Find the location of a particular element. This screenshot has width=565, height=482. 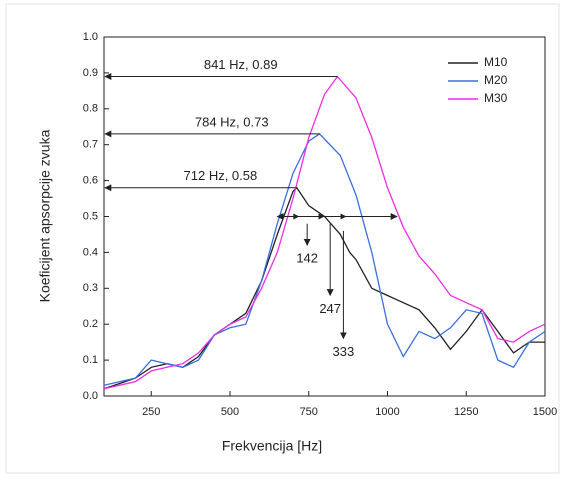

y-tick-label: 0.6 is located at coordinates (90, 181).